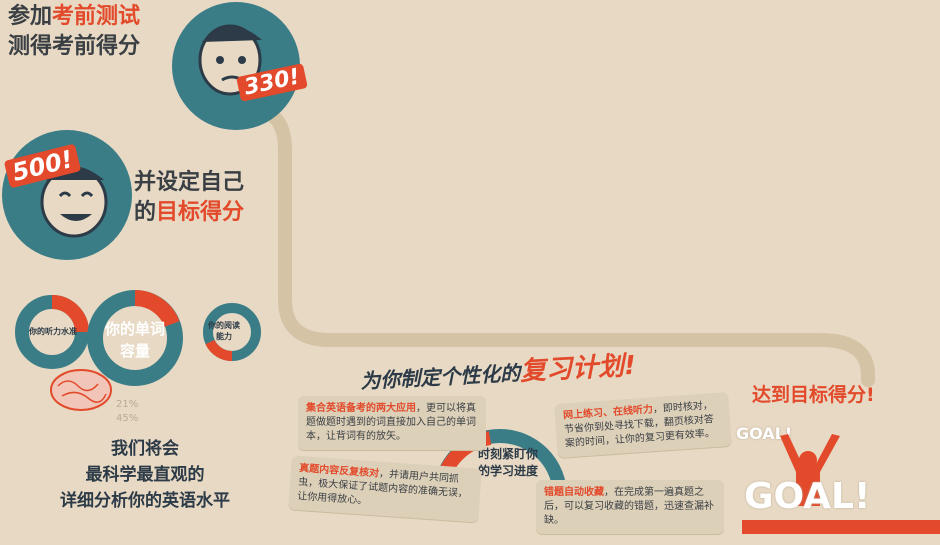 This screenshot has width=940, height=545. I want to click on vocab-label: 你的单词容量, so click(134, 340).